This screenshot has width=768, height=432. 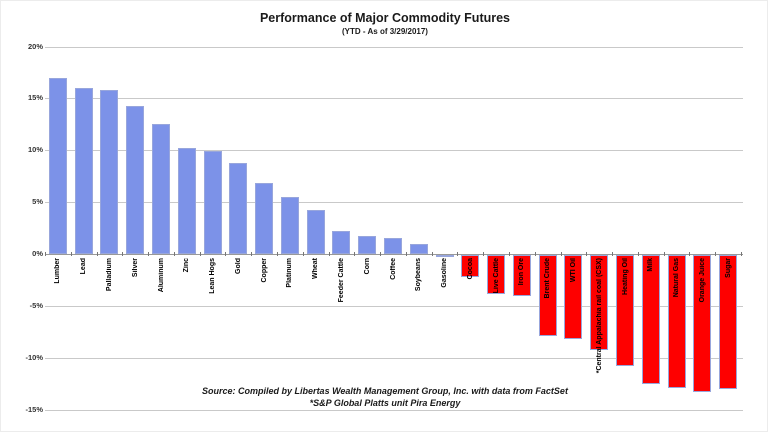 I want to click on category-label-feeder-cattle: Feeder Cattle, so click(x=341, y=280).